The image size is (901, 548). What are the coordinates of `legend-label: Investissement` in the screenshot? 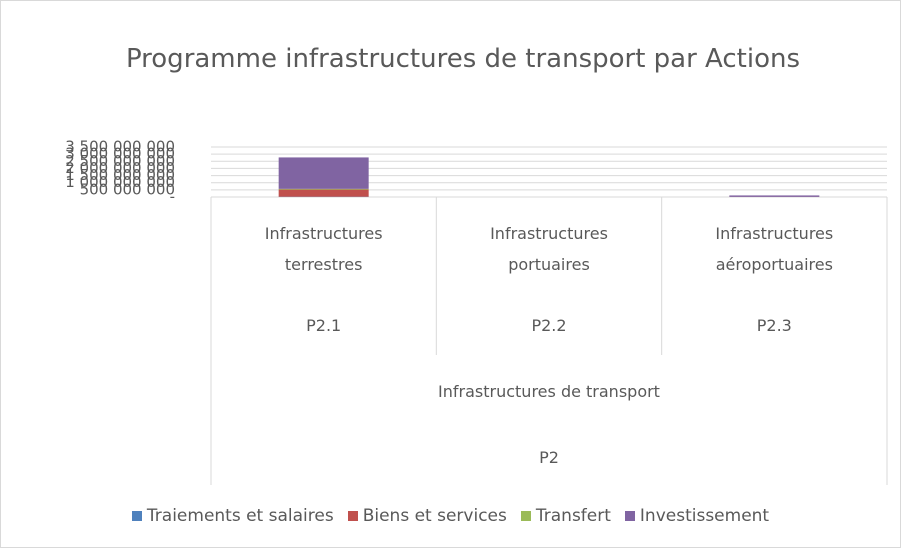 It's located at (704, 516).